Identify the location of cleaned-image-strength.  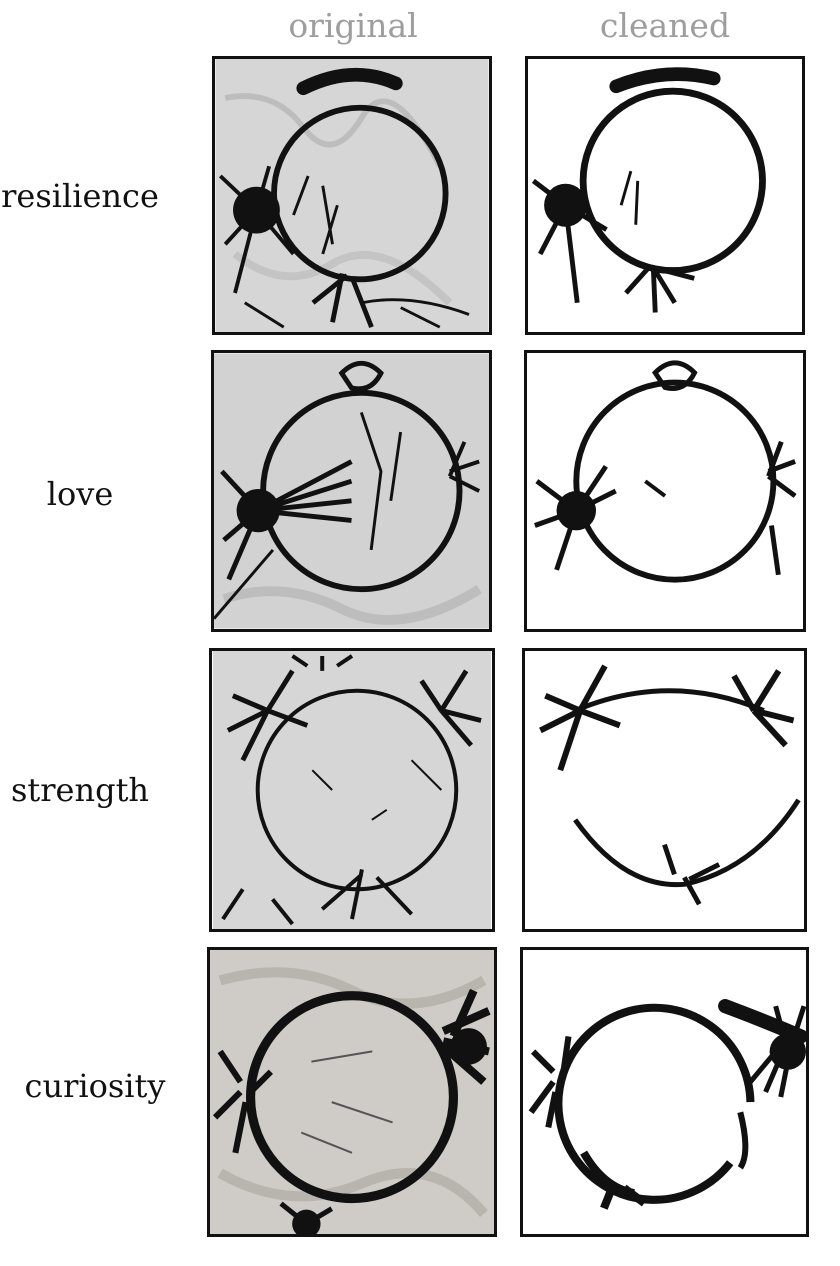
(664, 790).